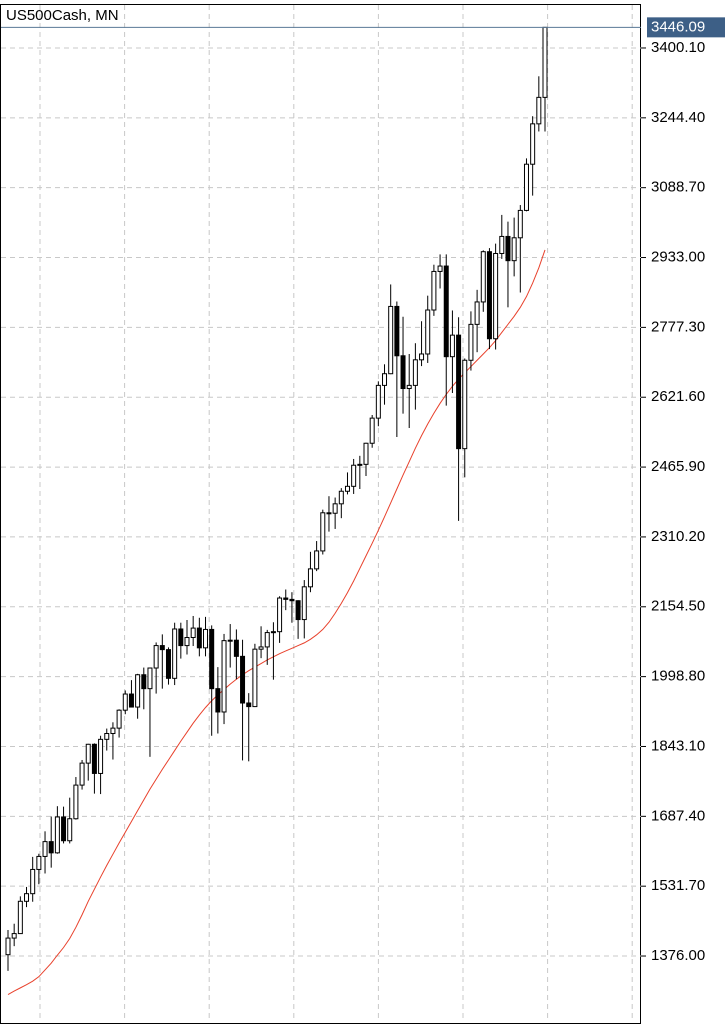 The image size is (725, 1024). What do you see at coordinates (678, 885) in the screenshot?
I see `y-tick-label: 1531.70` at bounding box center [678, 885].